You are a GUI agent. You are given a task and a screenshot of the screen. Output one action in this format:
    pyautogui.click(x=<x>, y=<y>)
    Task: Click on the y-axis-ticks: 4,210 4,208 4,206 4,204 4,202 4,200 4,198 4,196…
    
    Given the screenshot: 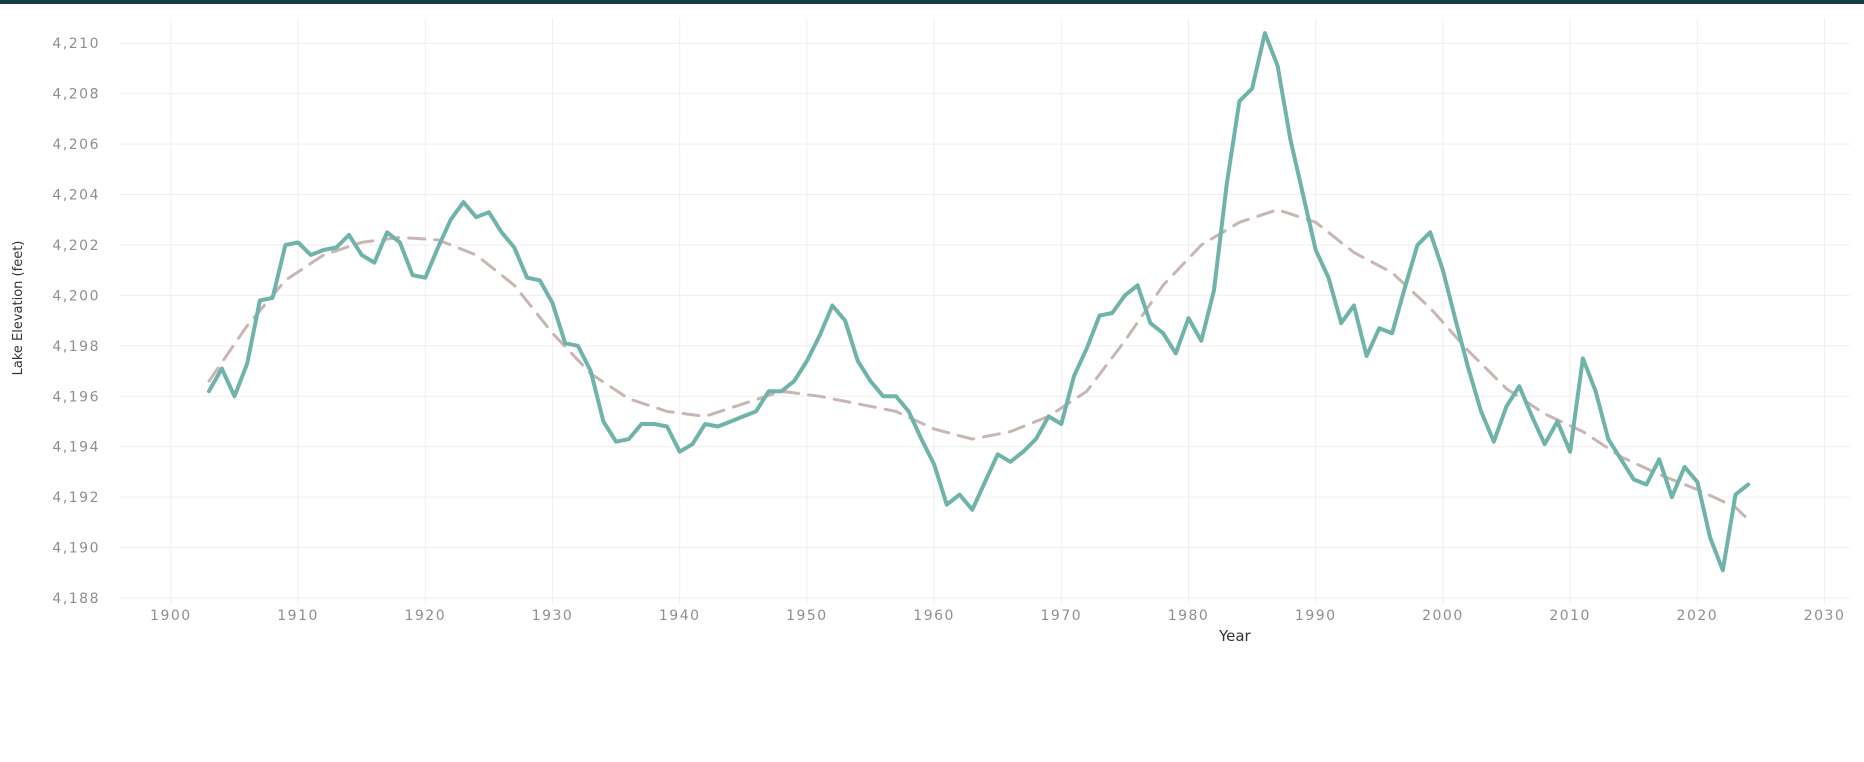 What is the action you would take?
    pyautogui.click(x=76, y=321)
    